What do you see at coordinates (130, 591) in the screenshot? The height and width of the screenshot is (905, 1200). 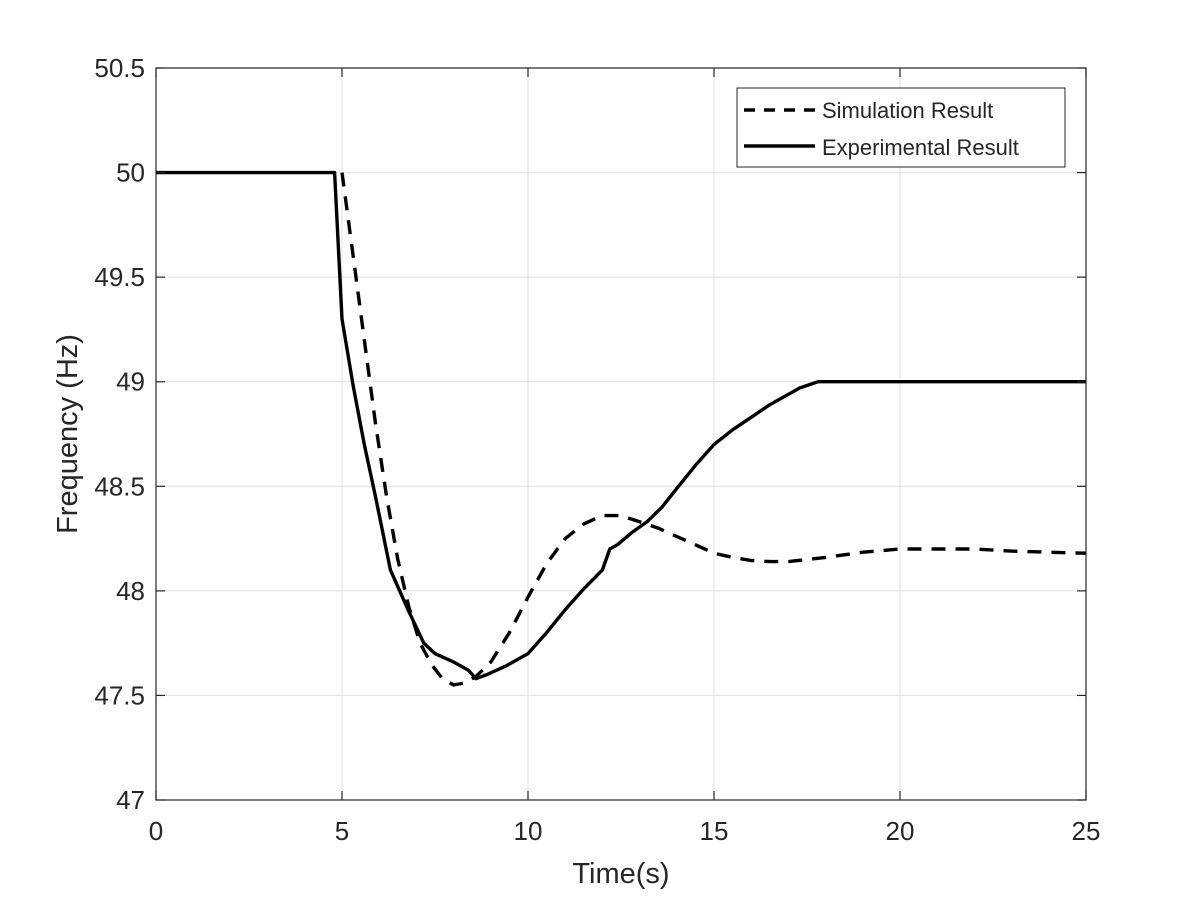 I see `y-tick-label: 48` at bounding box center [130, 591].